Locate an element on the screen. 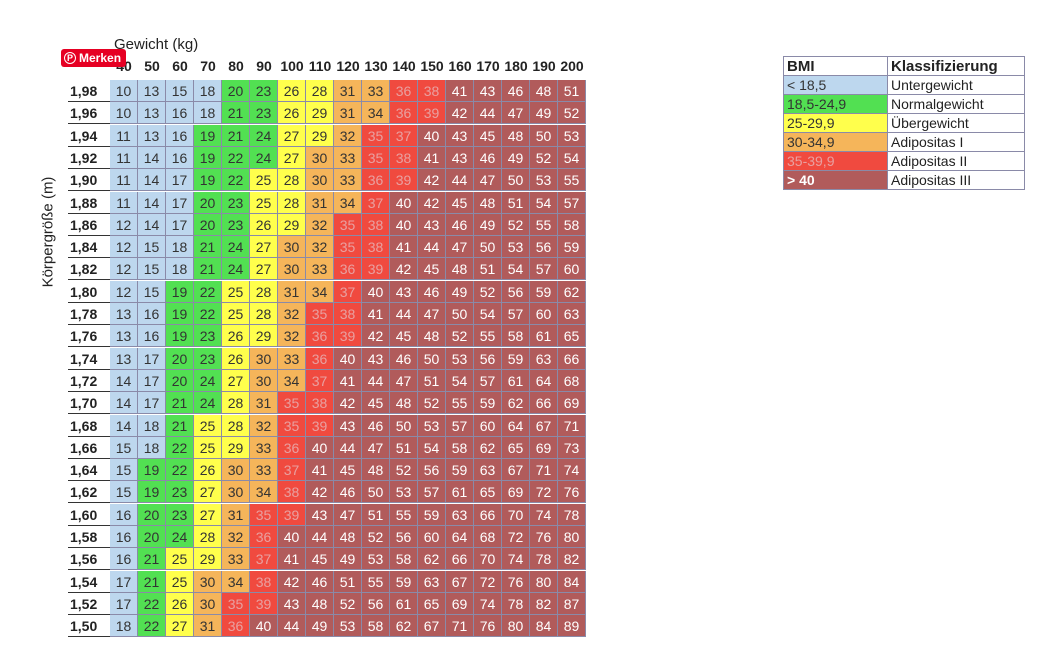 Image resolution: width=1047 pixels, height=657 pixels. bmi-cell: 58 is located at coordinates (572, 224).